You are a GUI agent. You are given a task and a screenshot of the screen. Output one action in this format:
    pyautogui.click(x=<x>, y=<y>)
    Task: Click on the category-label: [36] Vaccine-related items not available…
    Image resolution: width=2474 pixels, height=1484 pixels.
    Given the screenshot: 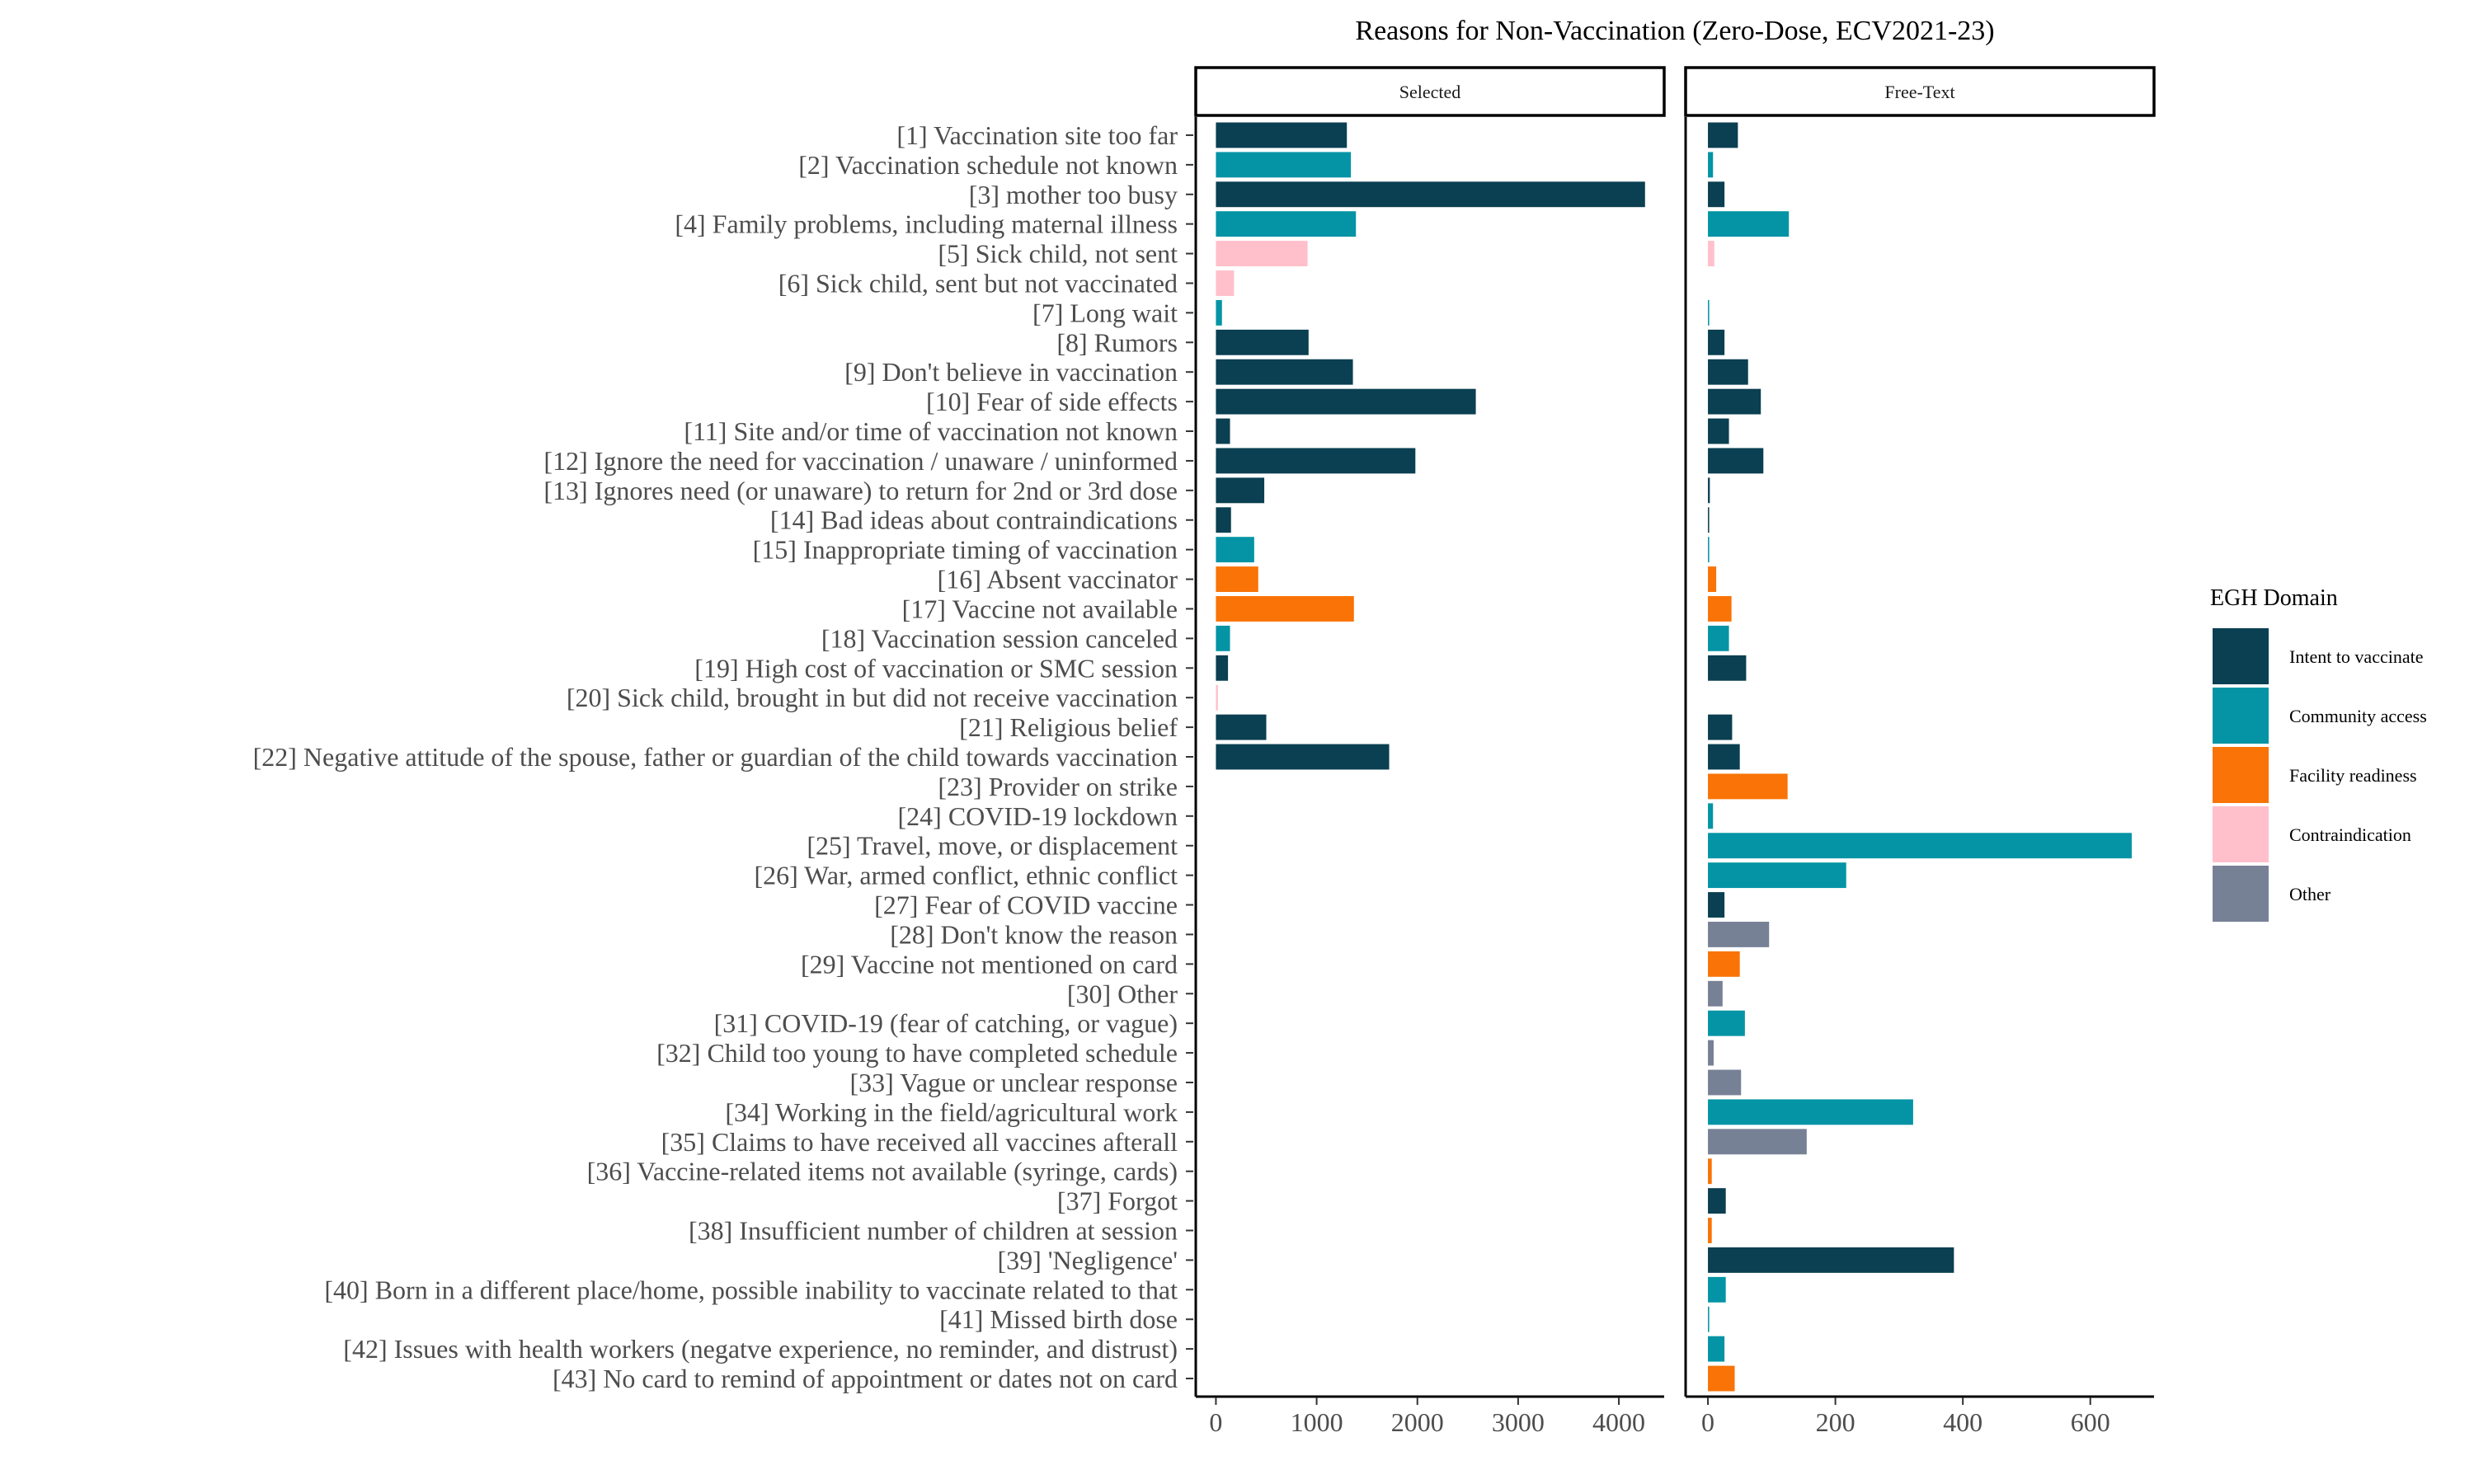 What is the action you would take?
    pyautogui.click(x=882, y=1171)
    